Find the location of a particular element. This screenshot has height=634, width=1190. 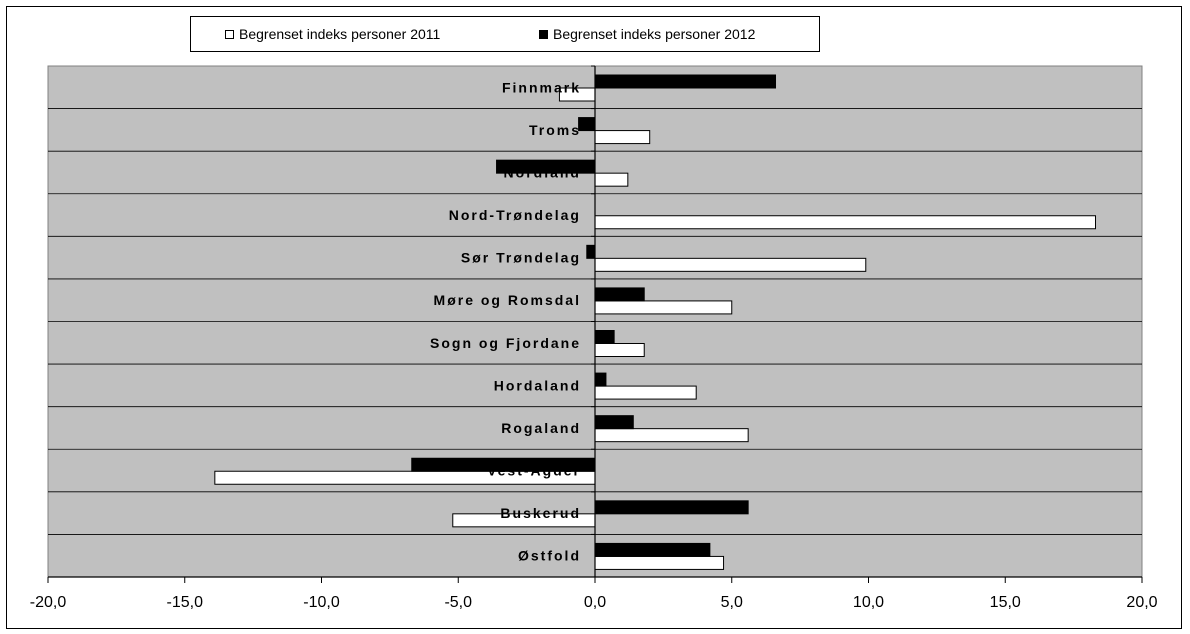

category-label: Rogaland is located at coordinates (541, 428).